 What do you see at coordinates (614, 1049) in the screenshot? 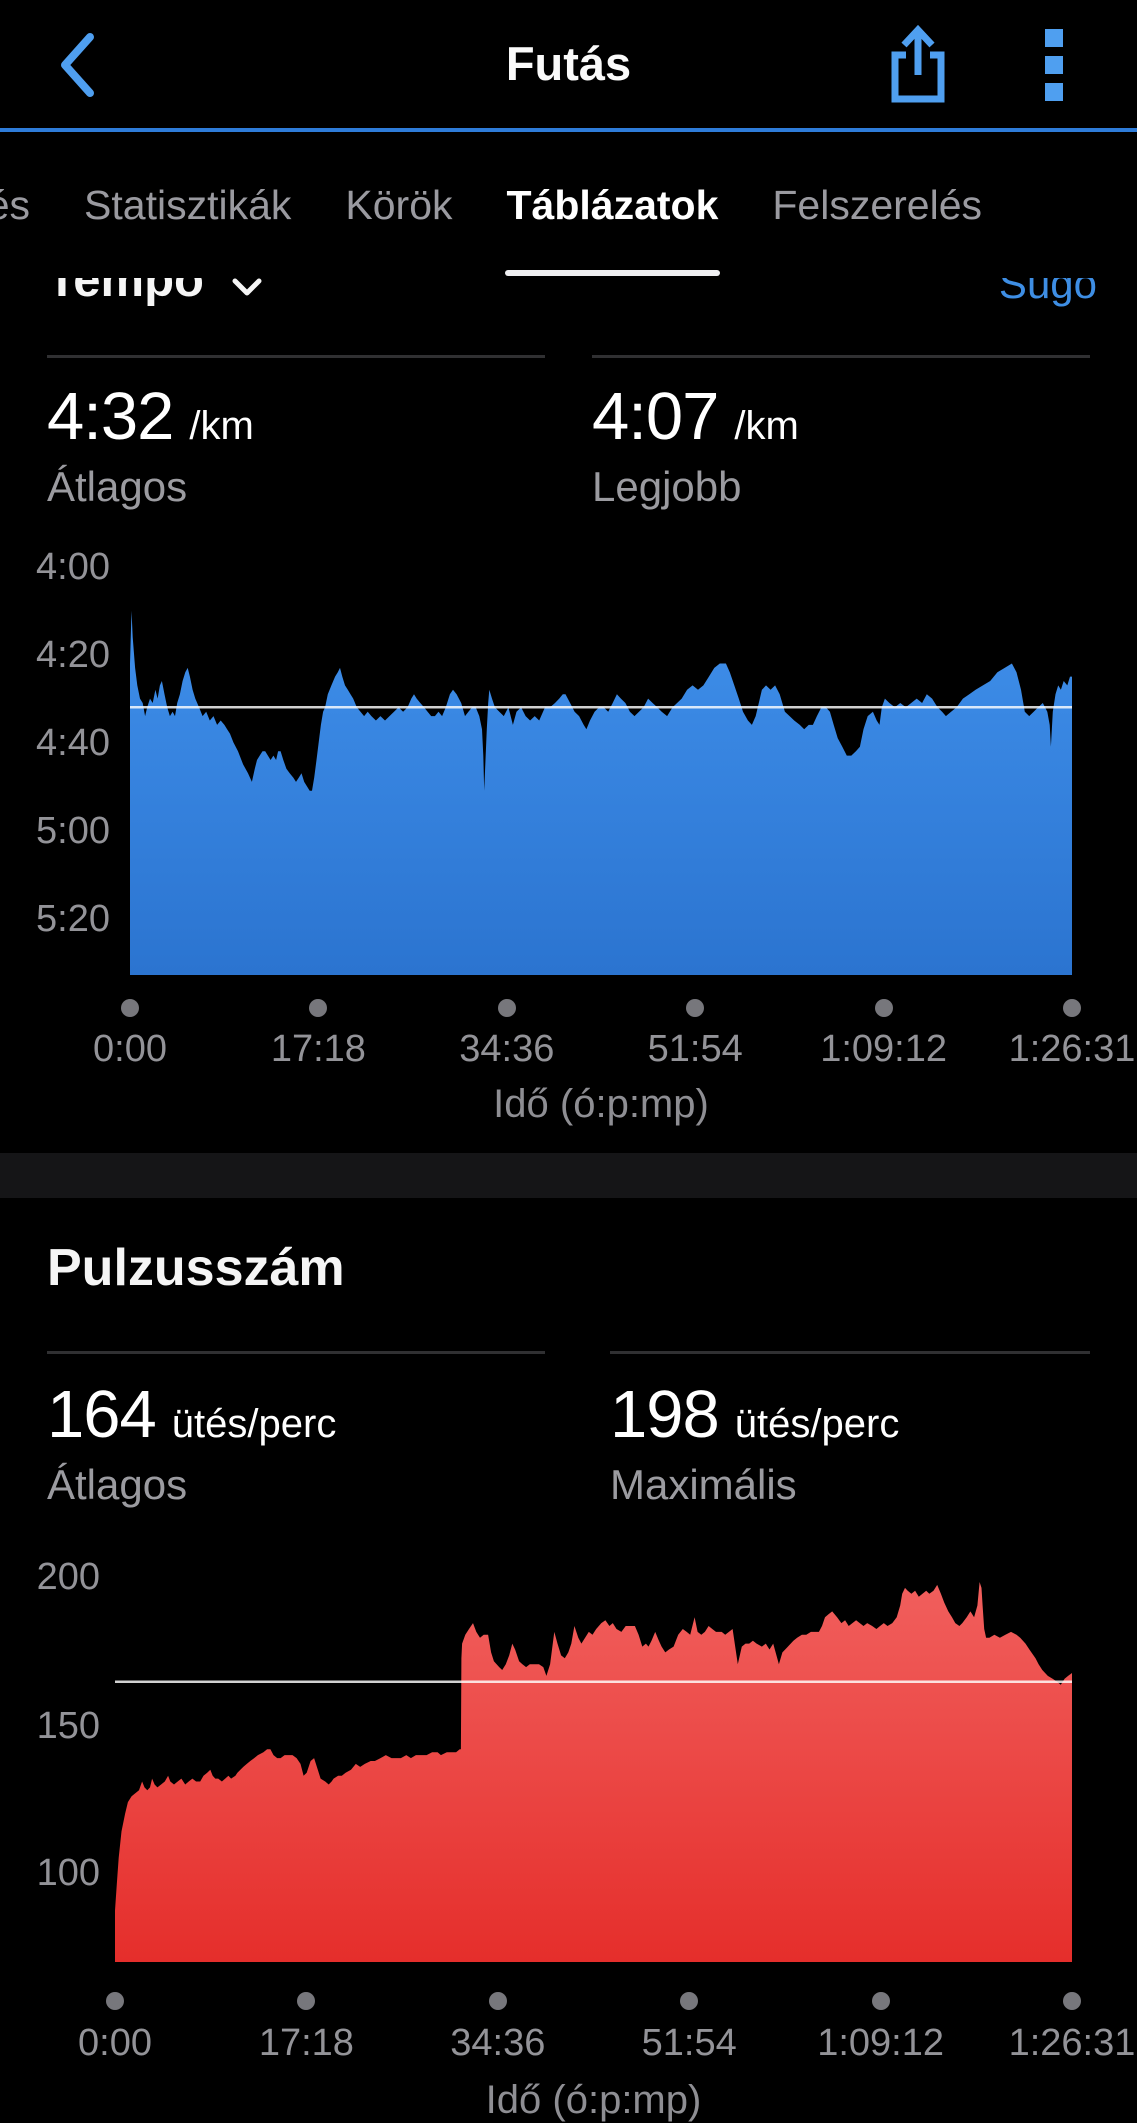
I see `pace-xticks: 0:00 17:18 34:36 51:54 1:09:12 1:26:31` at bounding box center [614, 1049].